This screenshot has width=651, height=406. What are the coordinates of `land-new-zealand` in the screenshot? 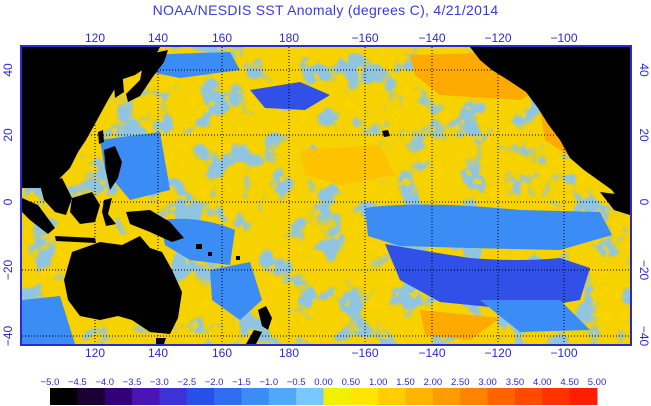 It's located at (259, 325).